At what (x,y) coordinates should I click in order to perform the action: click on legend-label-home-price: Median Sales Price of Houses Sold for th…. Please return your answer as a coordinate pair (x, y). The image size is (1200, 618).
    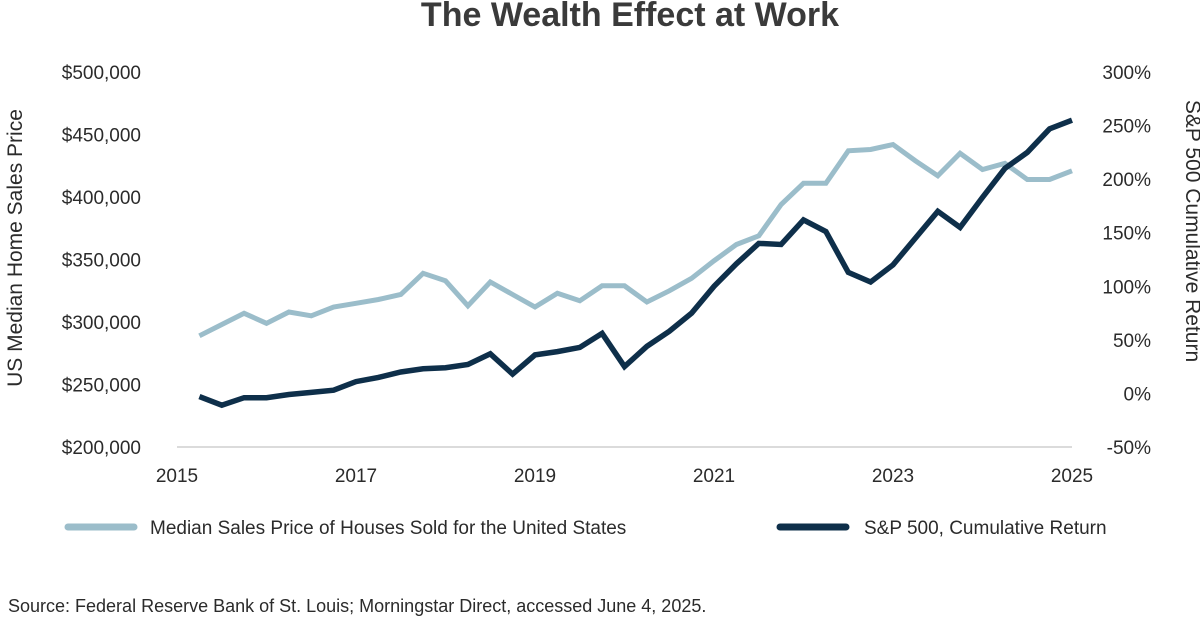
    Looking at the image, I should click on (388, 528).